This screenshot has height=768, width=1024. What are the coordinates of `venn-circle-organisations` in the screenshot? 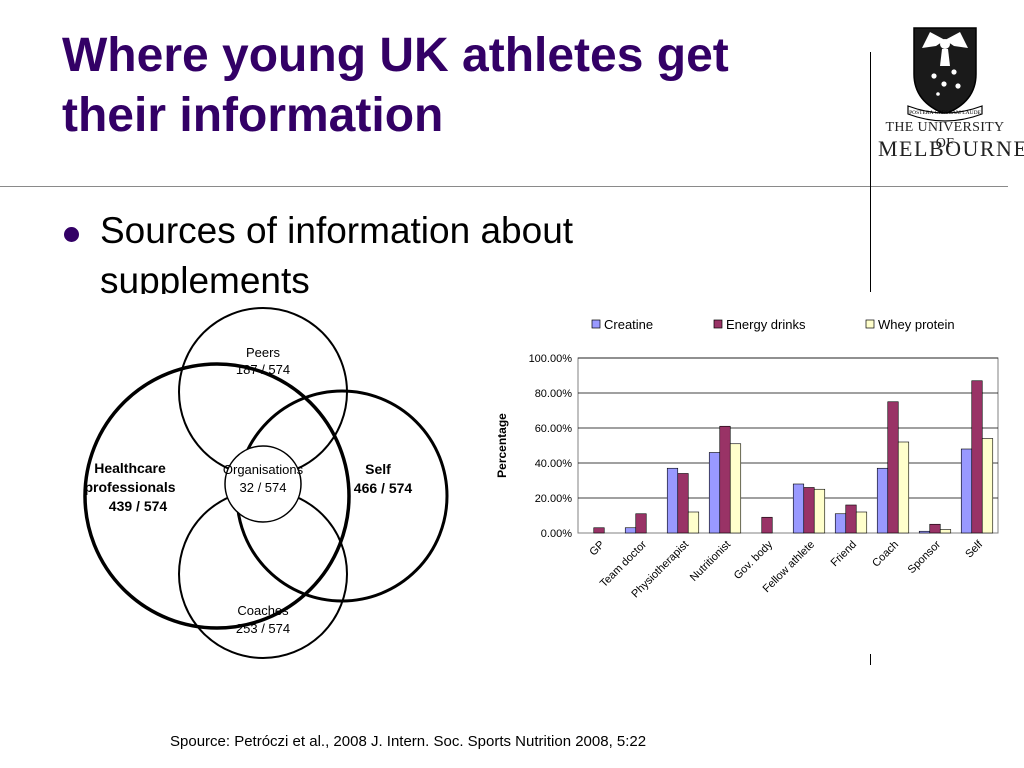 It's located at (263, 484).